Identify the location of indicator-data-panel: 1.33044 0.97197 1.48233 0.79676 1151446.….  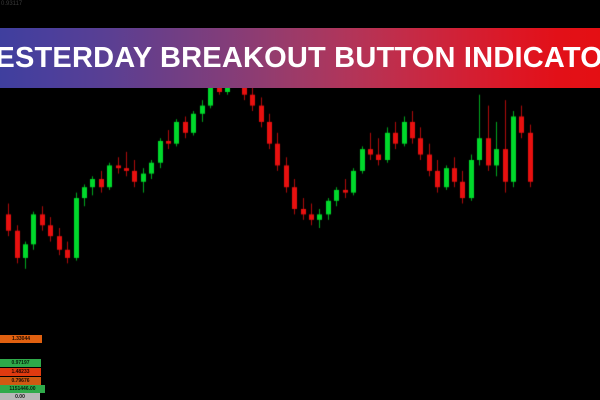
(24, 366).